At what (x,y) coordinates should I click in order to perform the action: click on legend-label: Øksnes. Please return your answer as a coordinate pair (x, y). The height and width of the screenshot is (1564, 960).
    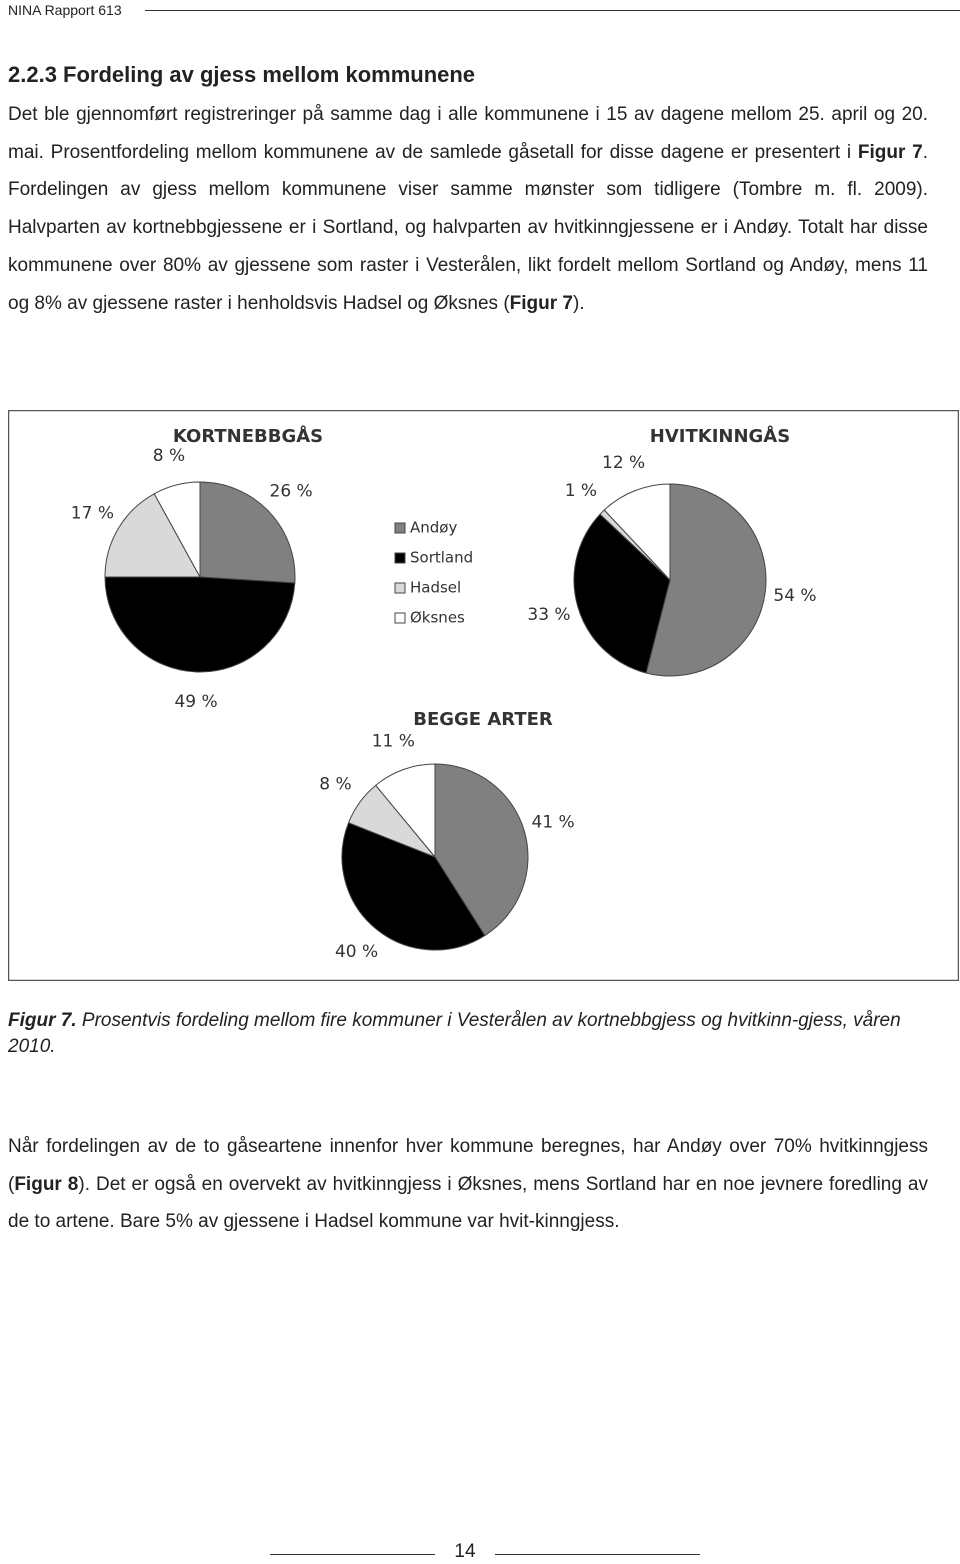
    Looking at the image, I should click on (437, 618).